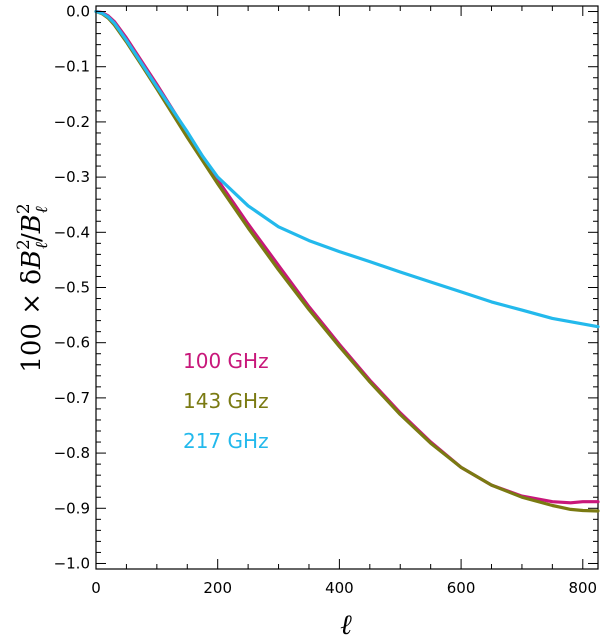 The height and width of the screenshot is (638, 600). I want to click on legend: 100 GHz 143 GHz 217 GHz, so click(226, 401).